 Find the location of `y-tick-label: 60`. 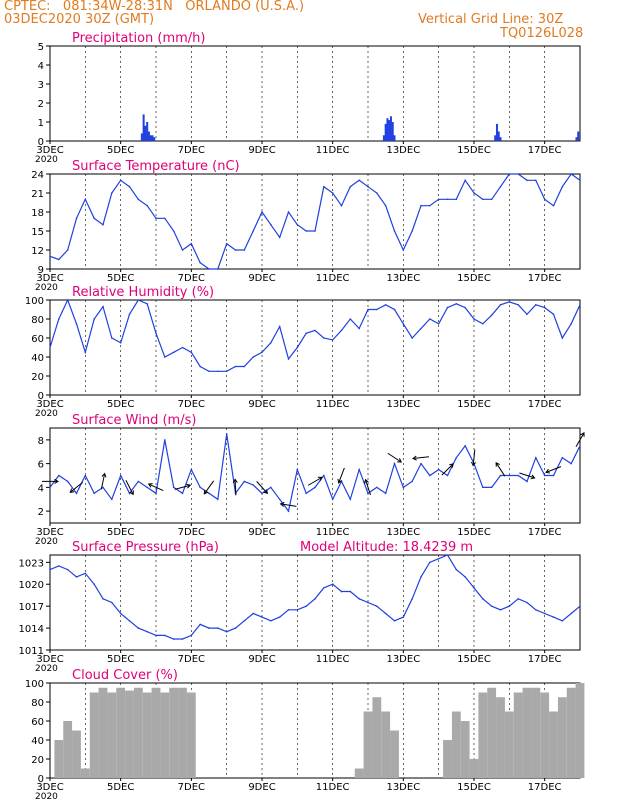

y-tick-label: 60 is located at coordinates (37, 722).